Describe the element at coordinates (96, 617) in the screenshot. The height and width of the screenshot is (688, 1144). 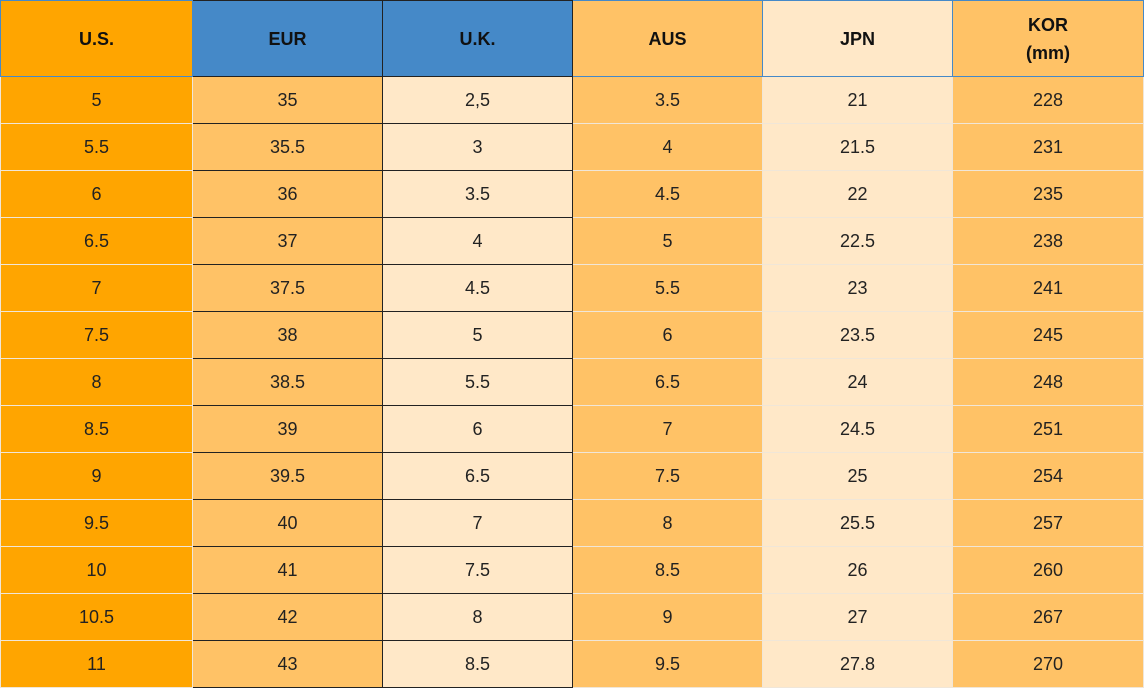
I see `table-cell: 10.5` at that location.